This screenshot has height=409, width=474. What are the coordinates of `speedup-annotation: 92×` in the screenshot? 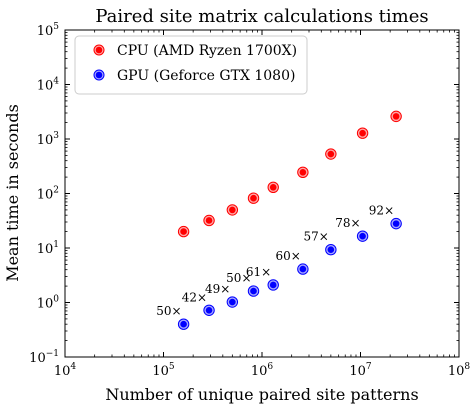 It's located at (381, 211).